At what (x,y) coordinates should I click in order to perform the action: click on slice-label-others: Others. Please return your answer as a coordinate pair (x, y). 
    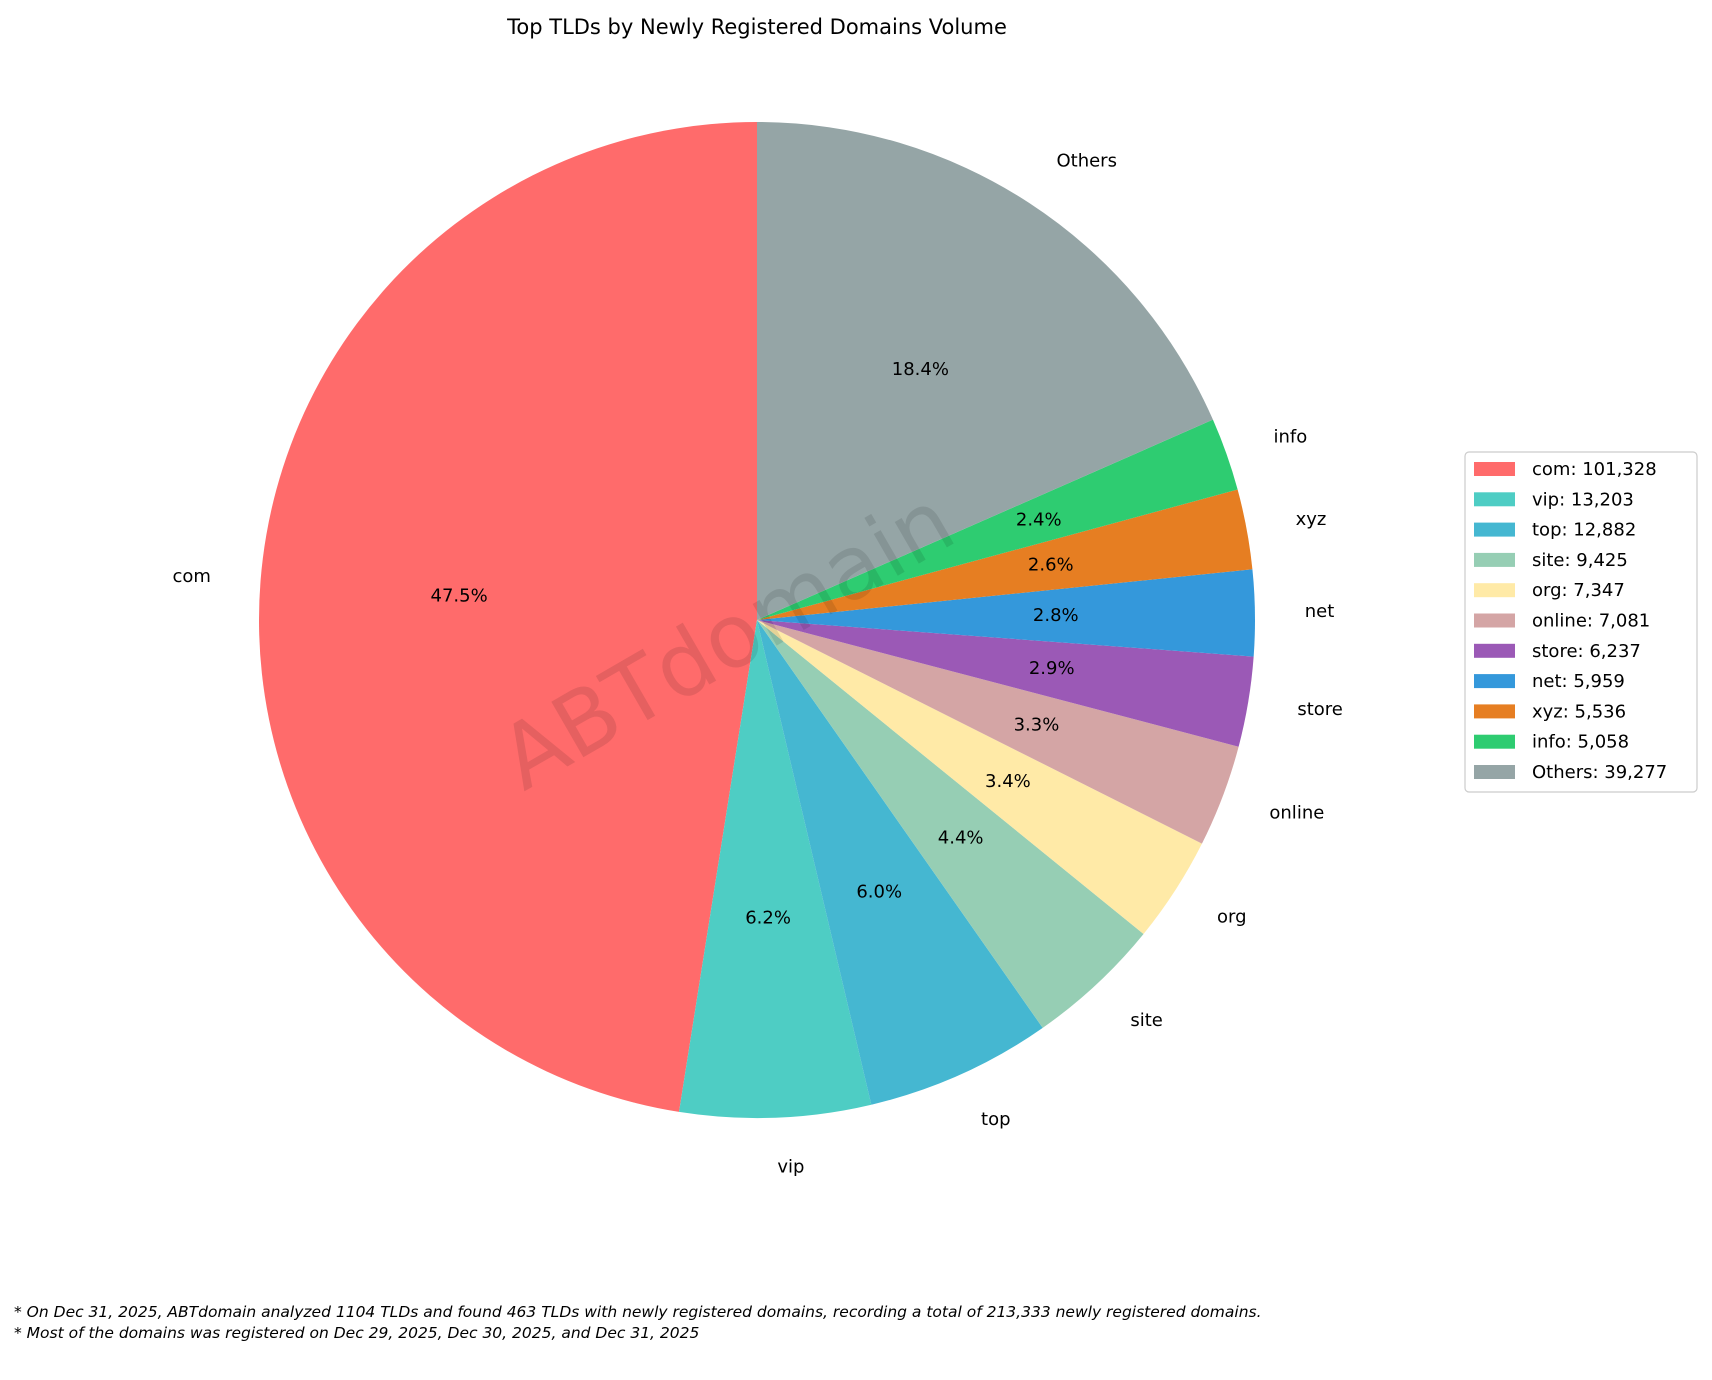
    Looking at the image, I should click on (1086, 160).